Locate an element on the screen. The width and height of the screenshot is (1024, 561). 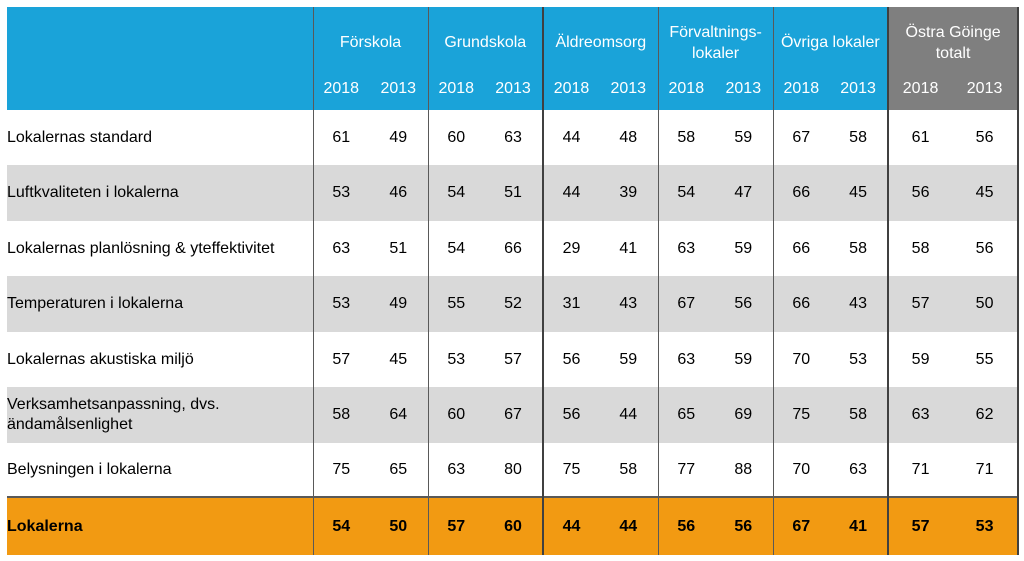
group-header-ovriga-lokaler: Övriga lokaler is located at coordinates (830, 42).